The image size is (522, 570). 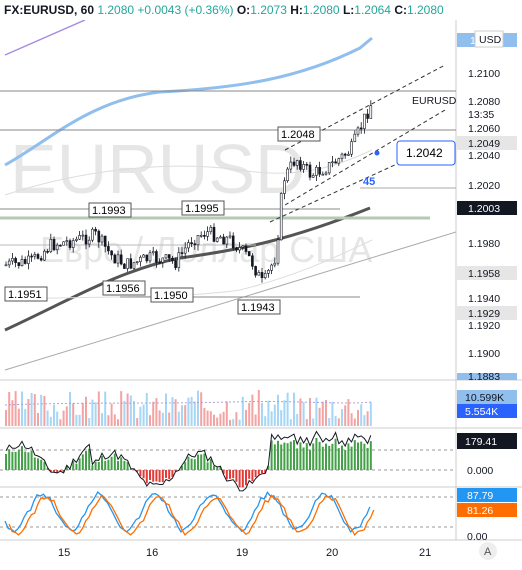 I want to click on time-axis: 15 16 19 20 21, so click(x=244, y=553).